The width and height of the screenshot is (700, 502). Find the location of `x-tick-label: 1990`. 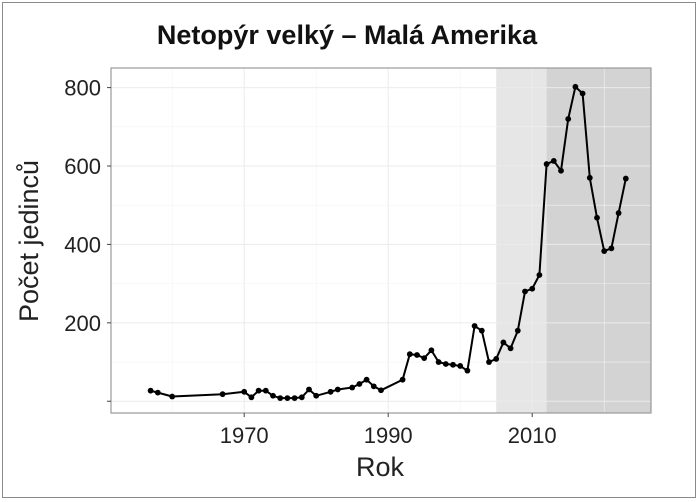

x-tick-label: 1990 is located at coordinates (388, 435).